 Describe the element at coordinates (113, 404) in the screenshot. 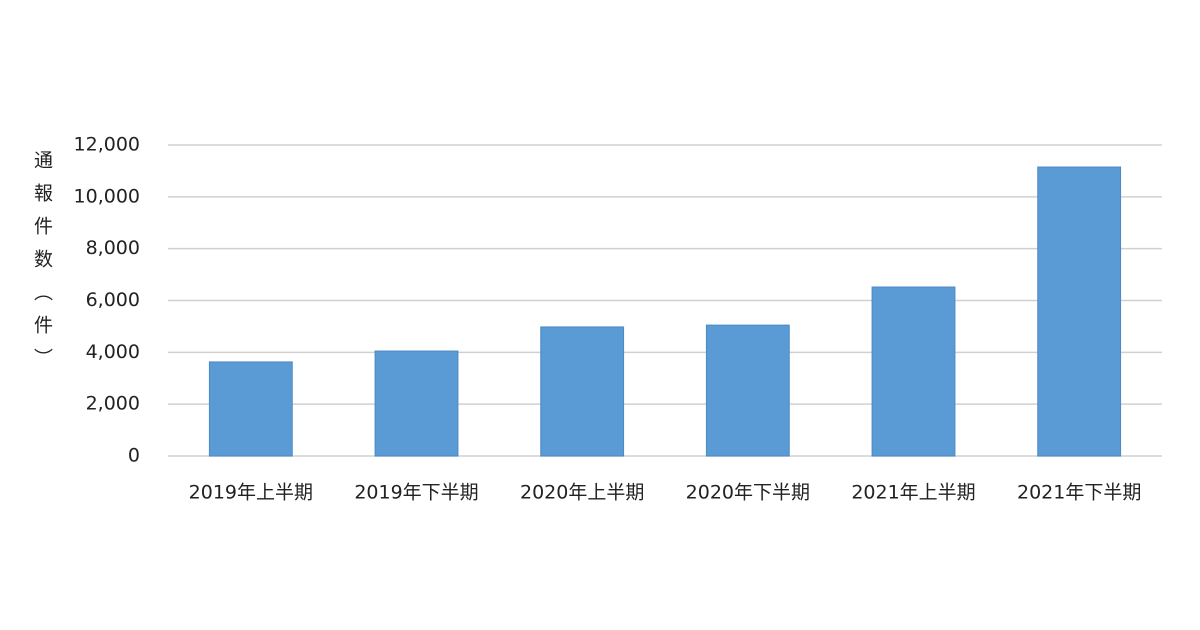

I see `y-tick-label: 2,000` at that location.